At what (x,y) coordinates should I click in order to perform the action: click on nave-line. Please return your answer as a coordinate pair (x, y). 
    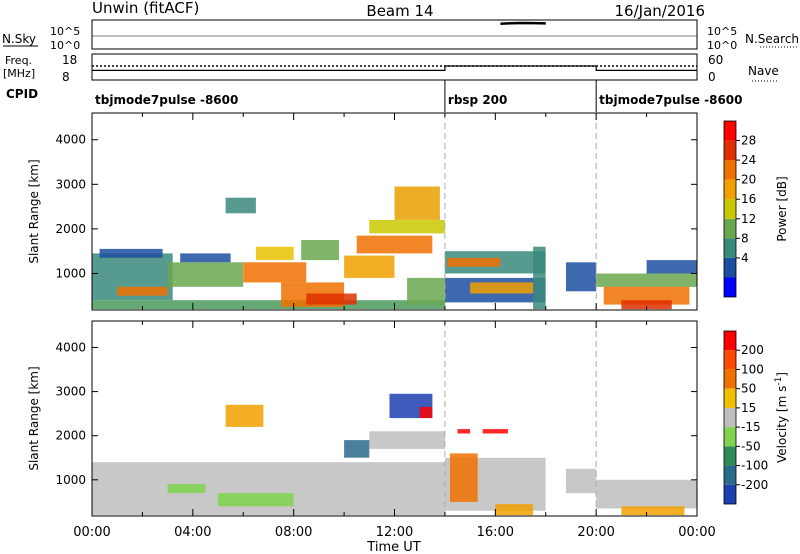
    Looking at the image, I should click on (394, 68).